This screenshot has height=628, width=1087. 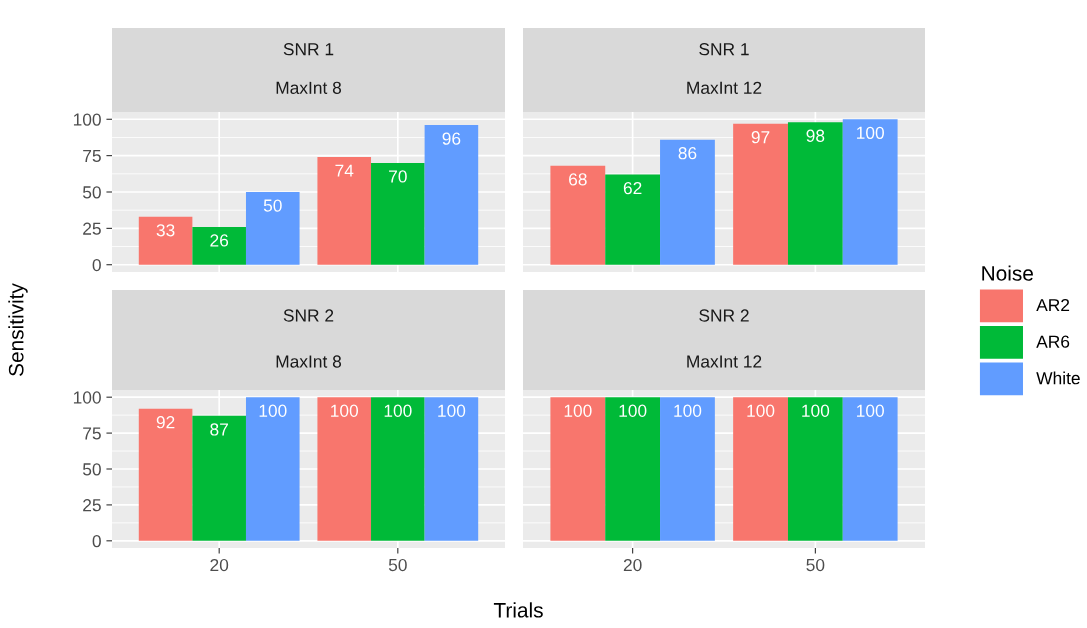 I want to click on data-label: 97, so click(x=760, y=137).